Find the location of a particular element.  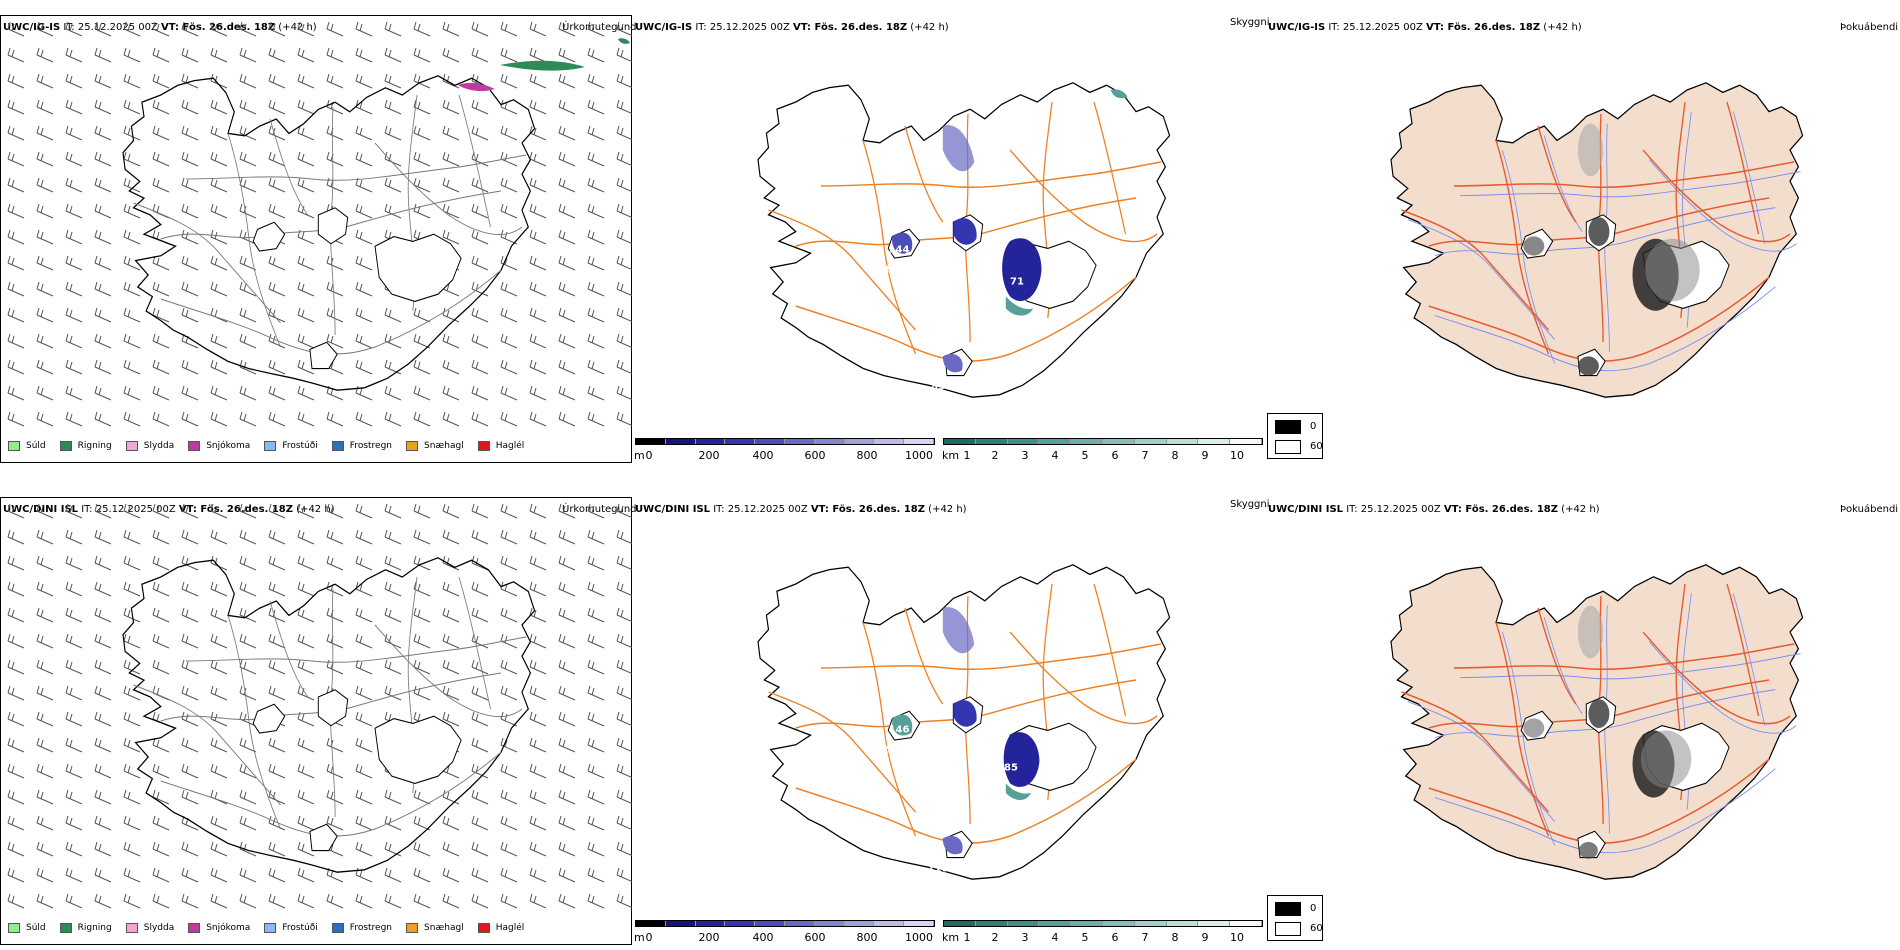

ceiling-unit: m is located at coordinates (639, 937).